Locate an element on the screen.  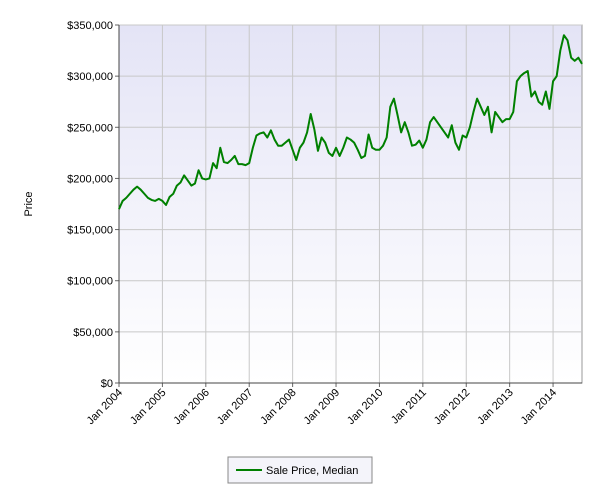
y-tick-label: $250,000 is located at coordinates (90, 128).